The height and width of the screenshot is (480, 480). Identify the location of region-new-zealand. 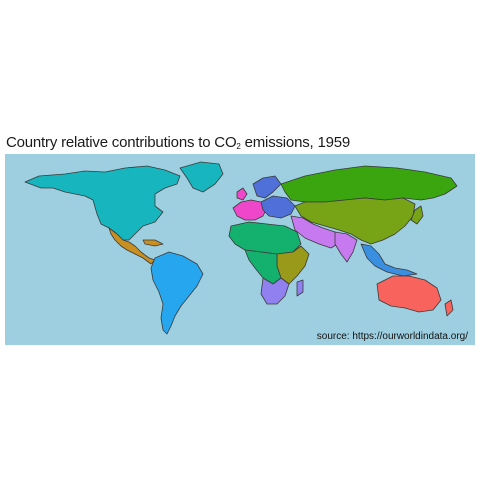
(449, 308).